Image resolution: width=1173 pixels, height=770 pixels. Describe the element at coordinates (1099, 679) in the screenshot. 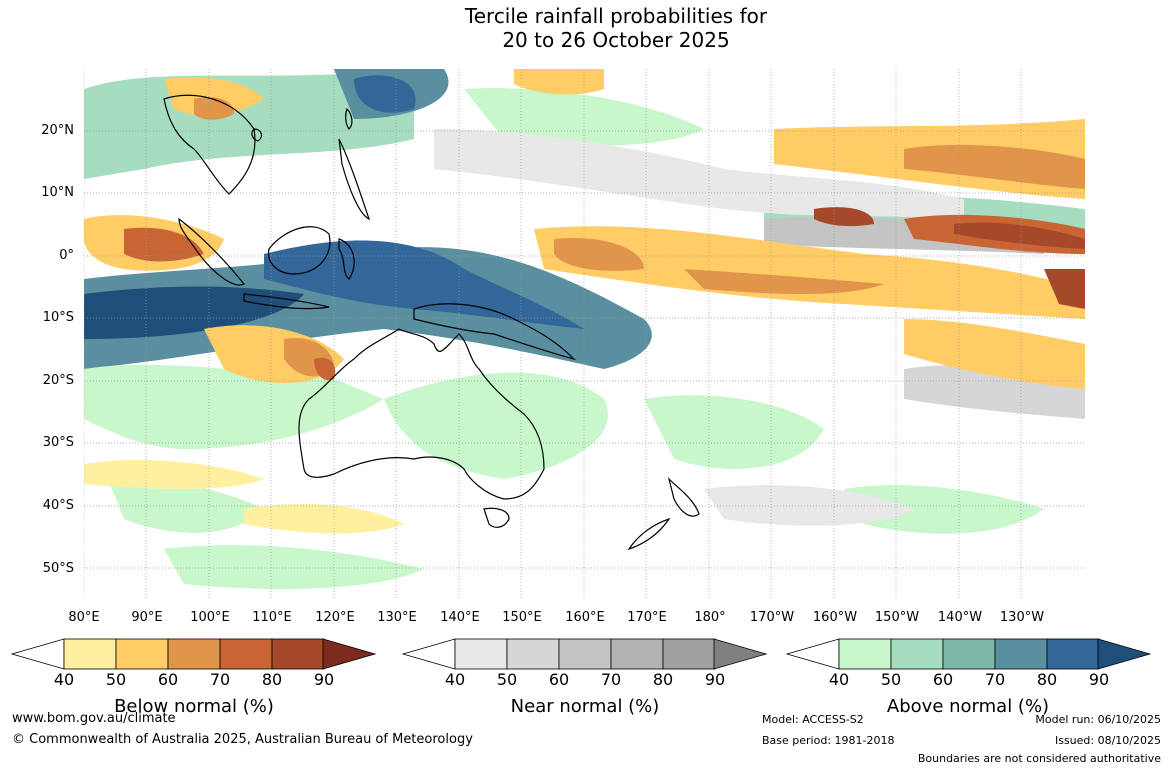

I see `cbar-above-tick: 90` at that location.